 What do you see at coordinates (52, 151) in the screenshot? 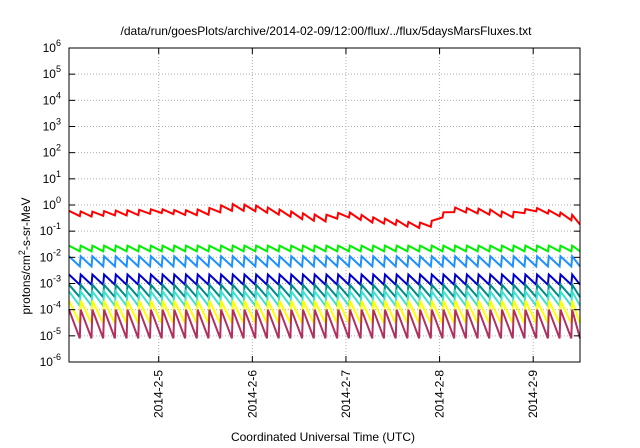
I see `y-tick-label: 10²` at bounding box center [52, 151].